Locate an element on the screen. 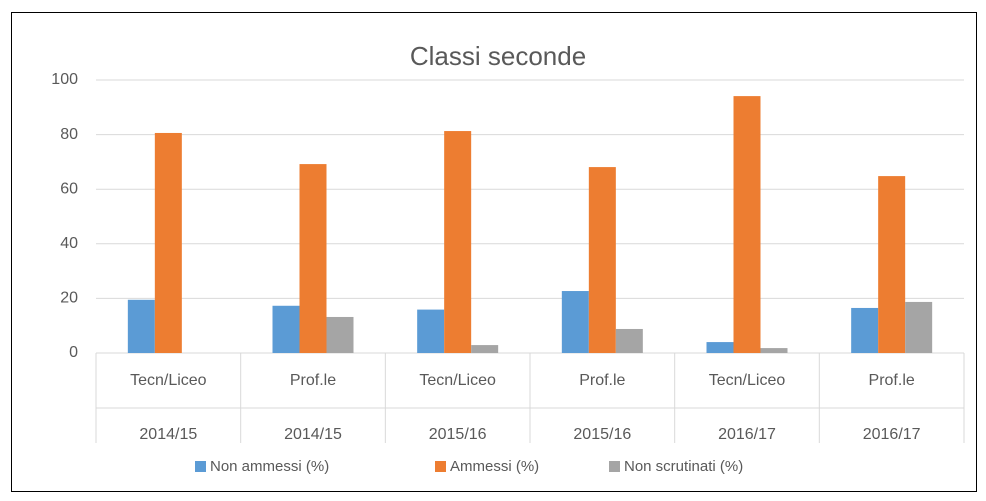 The image size is (986, 501). legend-label: Ammessi (%) is located at coordinates (494, 466).